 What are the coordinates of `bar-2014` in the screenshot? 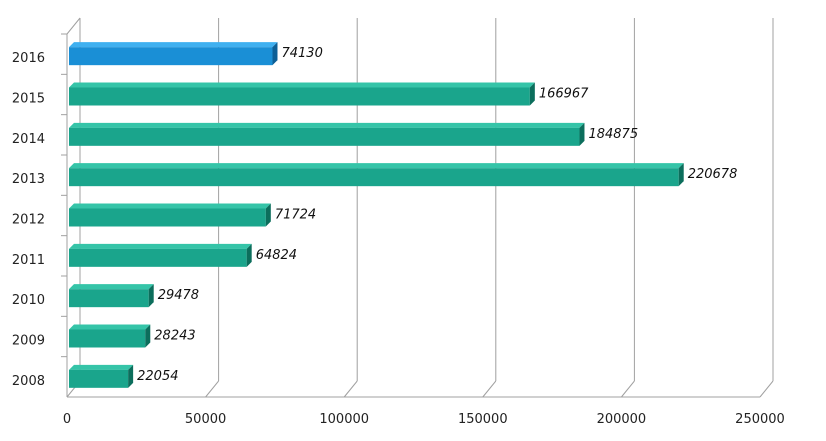 It's located at (327, 134).